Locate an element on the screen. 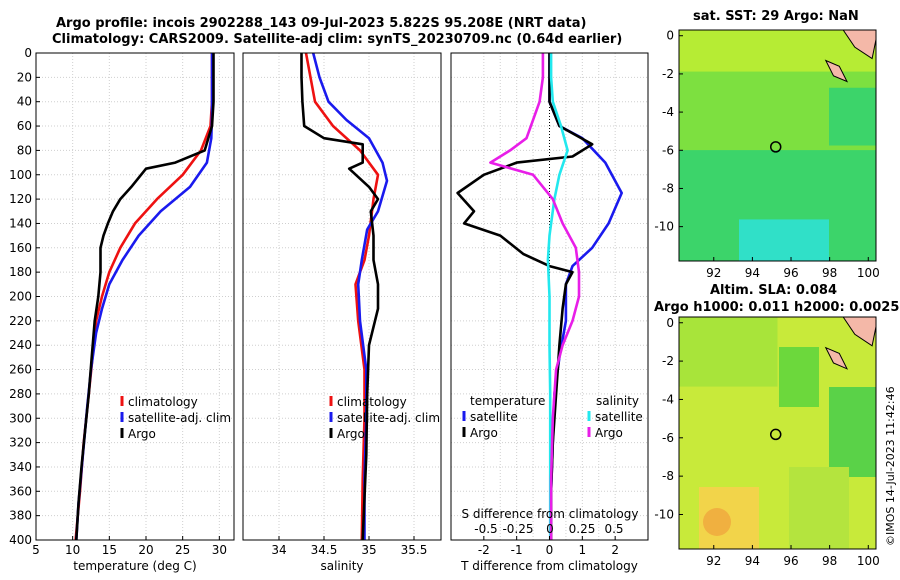  x2-tick-label: 0.5 is located at coordinates (613, 529).